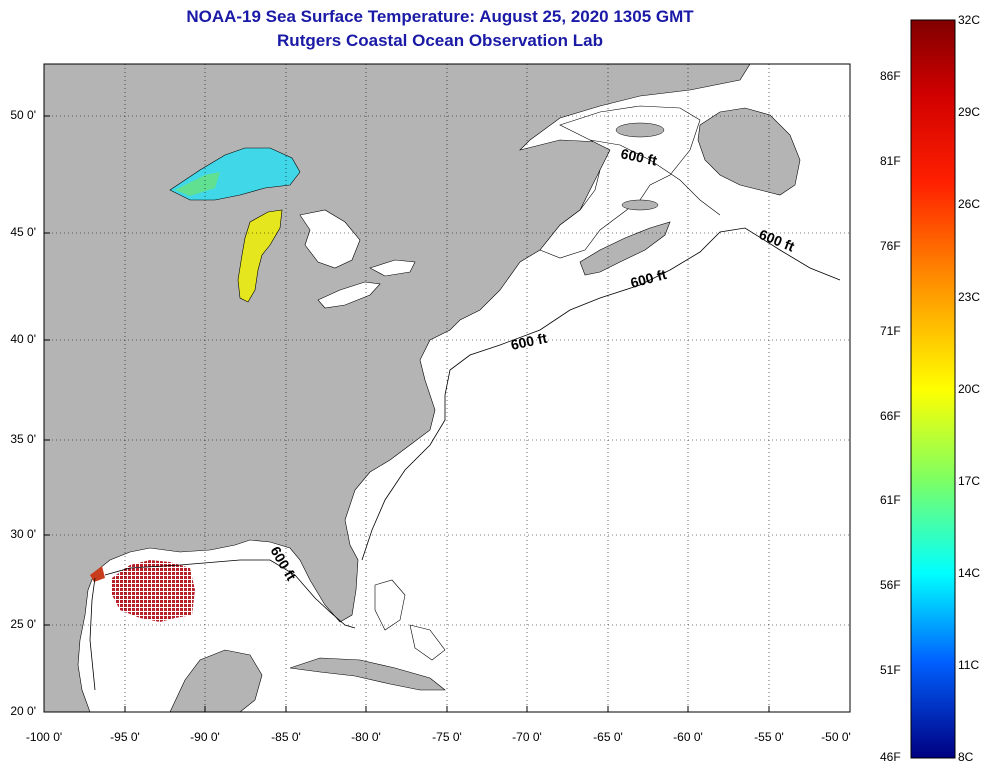  What do you see at coordinates (286, 737) in the screenshot?
I see `lon-tick-label: -85 0'` at bounding box center [286, 737].